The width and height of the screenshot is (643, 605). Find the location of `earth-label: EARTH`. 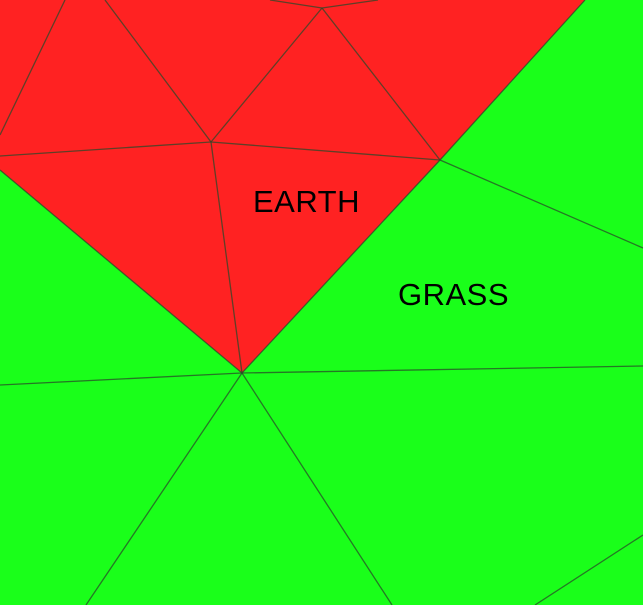

earth-label: EARTH is located at coordinates (307, 201).